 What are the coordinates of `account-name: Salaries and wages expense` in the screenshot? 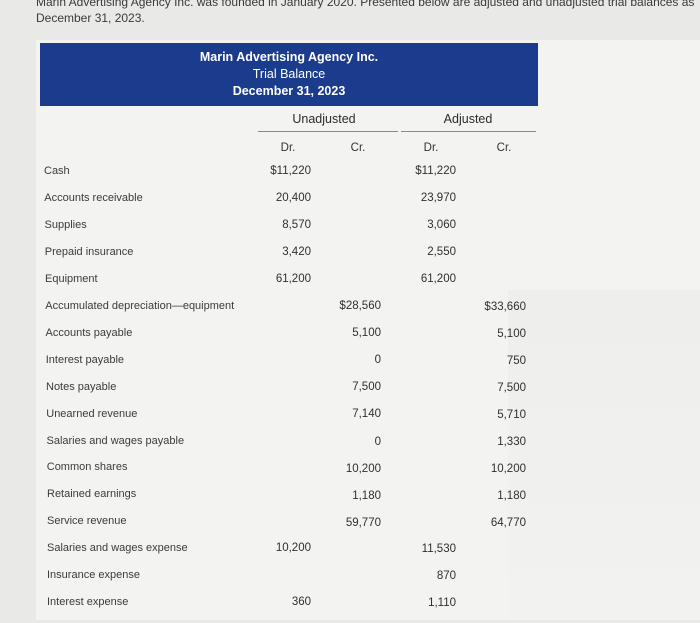 It's located at (117, 548).